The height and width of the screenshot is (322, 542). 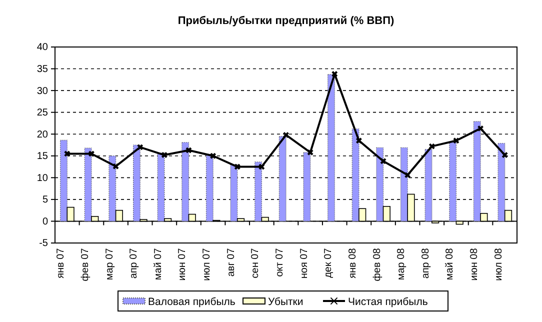 What do you see at coordinates (42, 48) in the screenshot?
I see `y-tick-label: 40` at bounding box center [42, 48].